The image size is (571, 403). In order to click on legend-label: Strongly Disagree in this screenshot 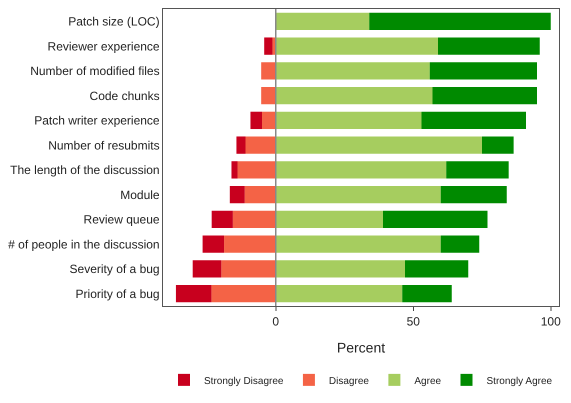, I will do `click(244, 381)`.